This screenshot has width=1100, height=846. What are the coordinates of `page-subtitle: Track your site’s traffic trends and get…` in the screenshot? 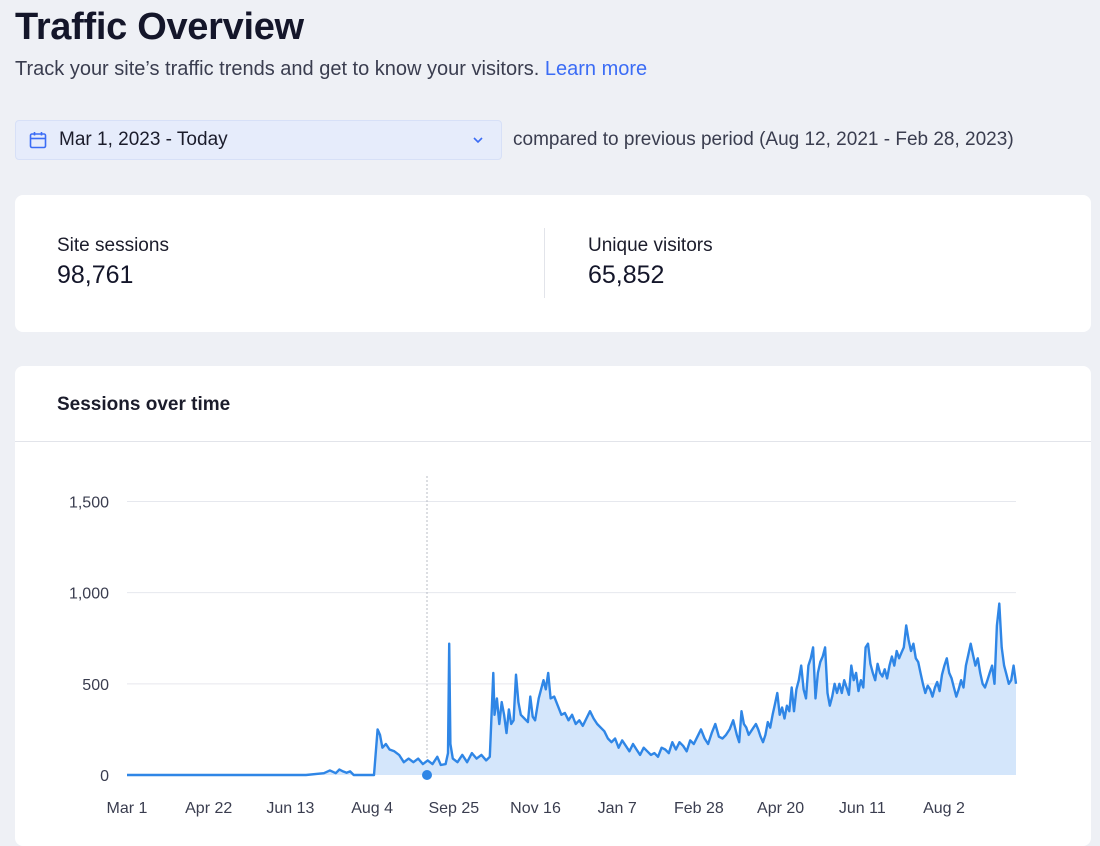 It's located at (331, 69).